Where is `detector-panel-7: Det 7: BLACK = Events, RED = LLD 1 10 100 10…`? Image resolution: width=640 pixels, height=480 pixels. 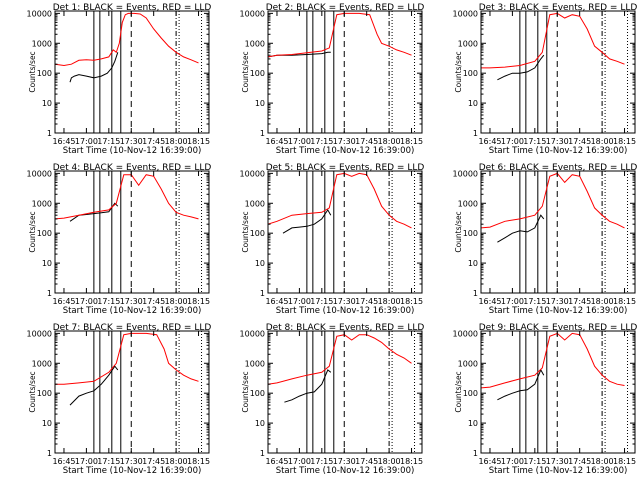 detector-panel-7: Det 7: BLACK = Events, RED = LLD 1 10 100 10… is located at coordinates (119, 399).